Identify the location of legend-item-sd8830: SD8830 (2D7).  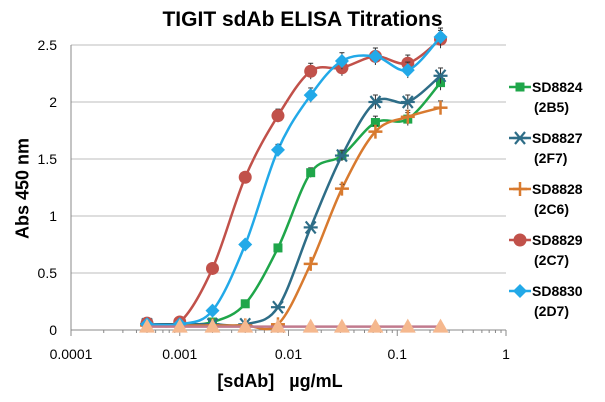
(556, 307).